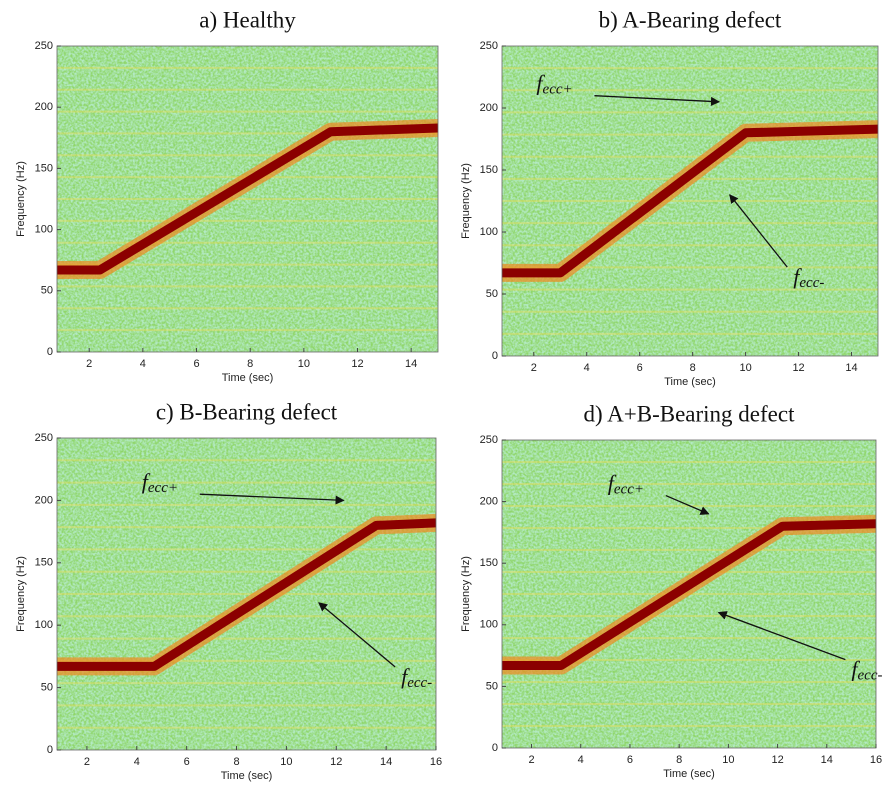  I want to click on panel-title: b) A-Bearing defect, so click(690, 19).